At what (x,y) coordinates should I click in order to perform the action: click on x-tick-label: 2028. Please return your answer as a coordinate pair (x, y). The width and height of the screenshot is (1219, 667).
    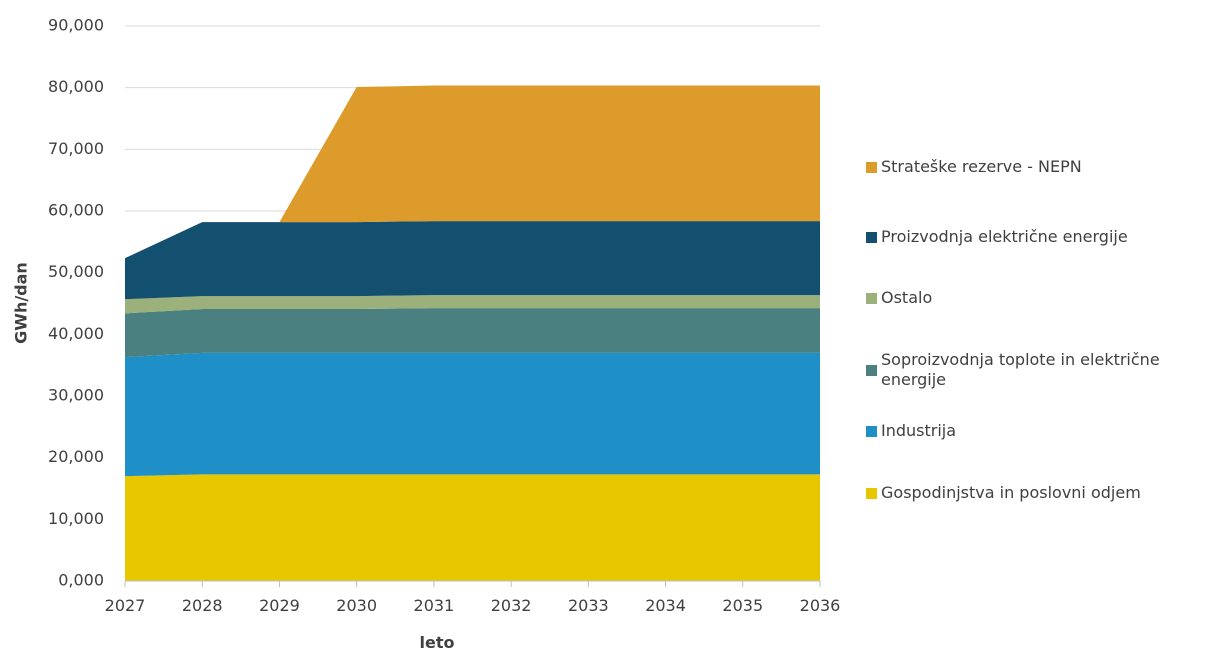
    Looking at the image, I should click on (202, 605).